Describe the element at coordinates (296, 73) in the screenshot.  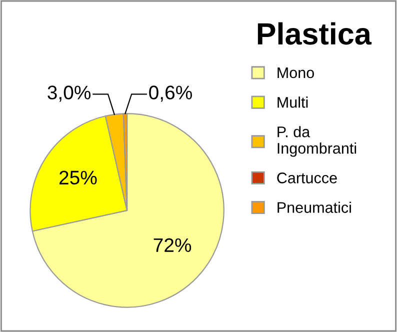
I see `legend-label: Mono` at that location.